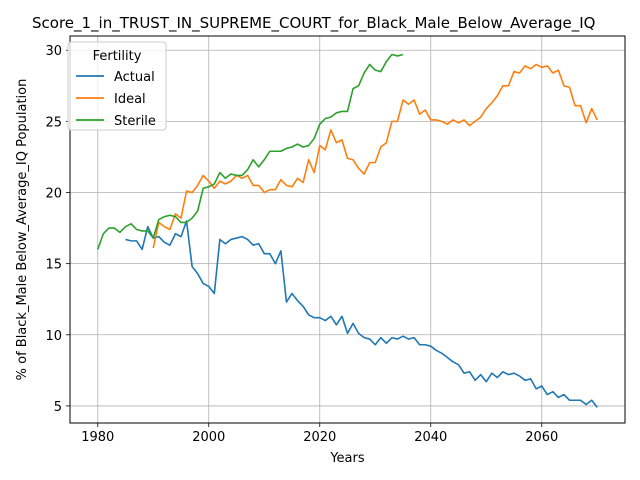 The width and height of the screenshot is (640, 480). Describe the element at coordinates (430, 437) in the screenshot. I see `x-tick-label: 2040` at that location.